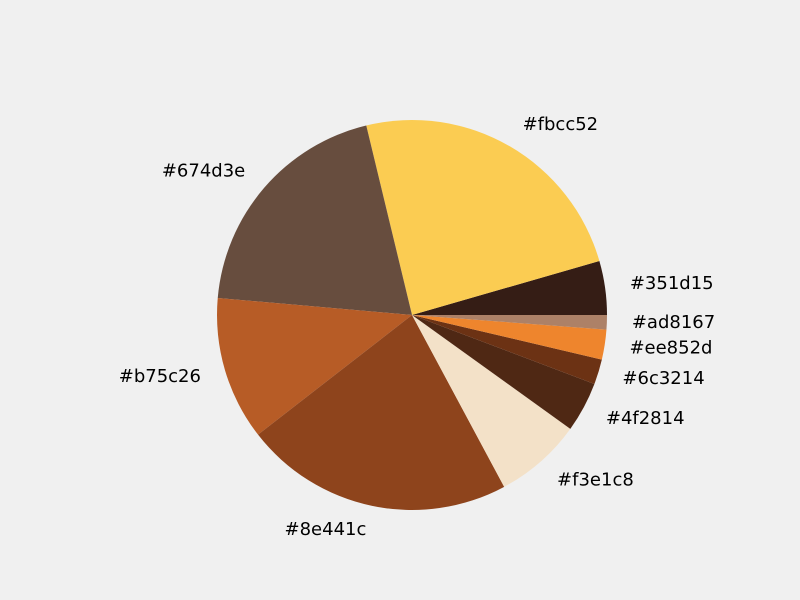  I want to click on pie-slice-label-3: #b75c26, so click(160, 376).